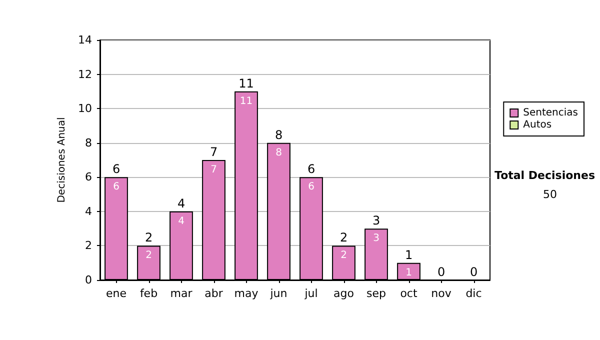 The width and height of the screenshot is (600, 340). What do you see at coordinates (278, 293) in the screenshot?
I see `x-tick-label: jun` at bounding box center [278, 293].